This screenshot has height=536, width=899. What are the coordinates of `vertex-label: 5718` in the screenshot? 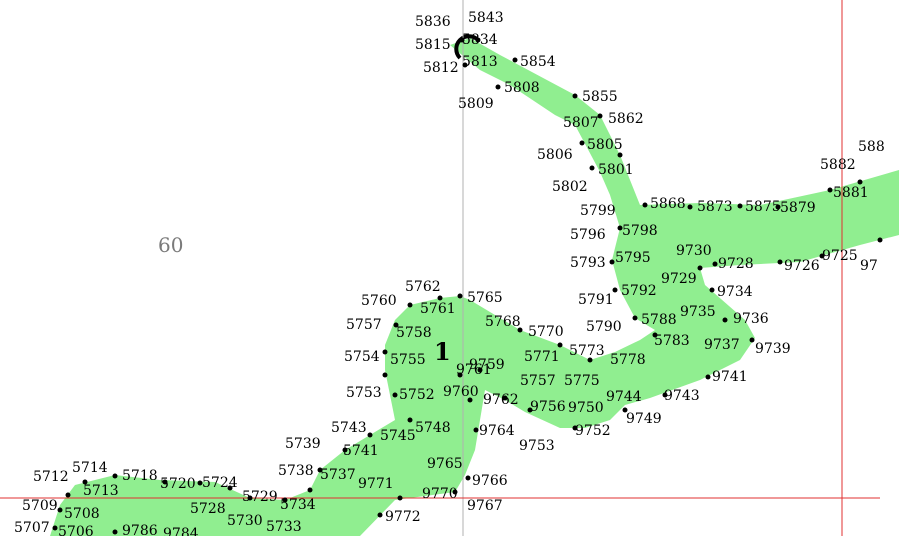 It's located at (140, 476).